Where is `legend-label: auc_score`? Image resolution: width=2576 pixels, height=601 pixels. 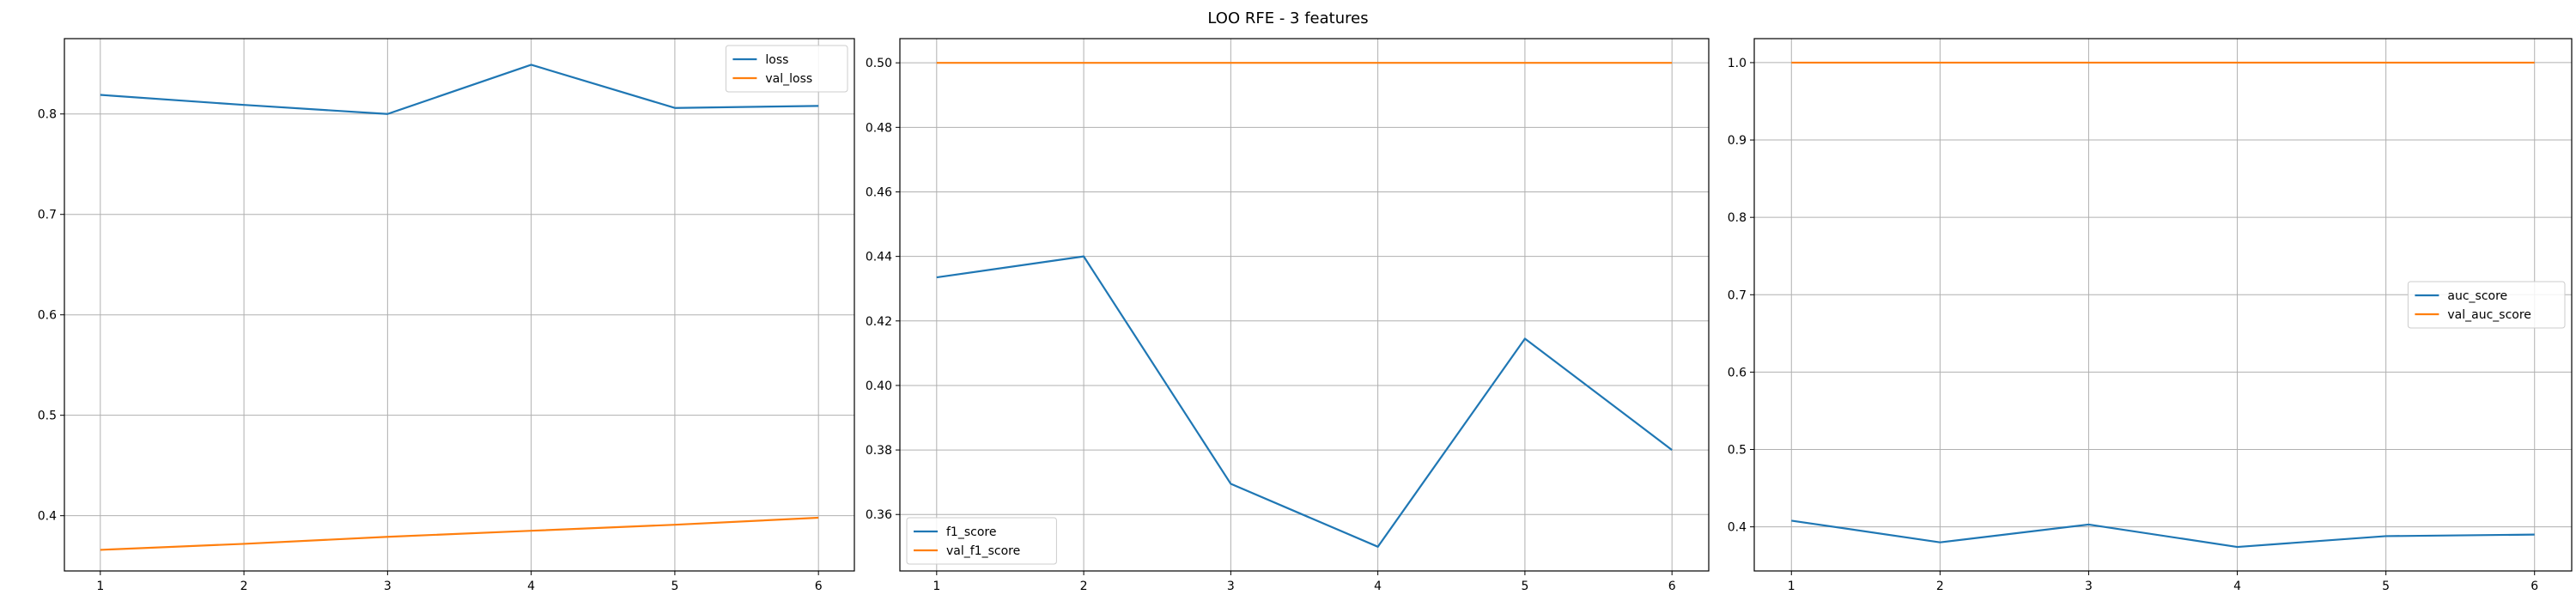
legend-label: auc_score is located at coordinates (2477, 296).